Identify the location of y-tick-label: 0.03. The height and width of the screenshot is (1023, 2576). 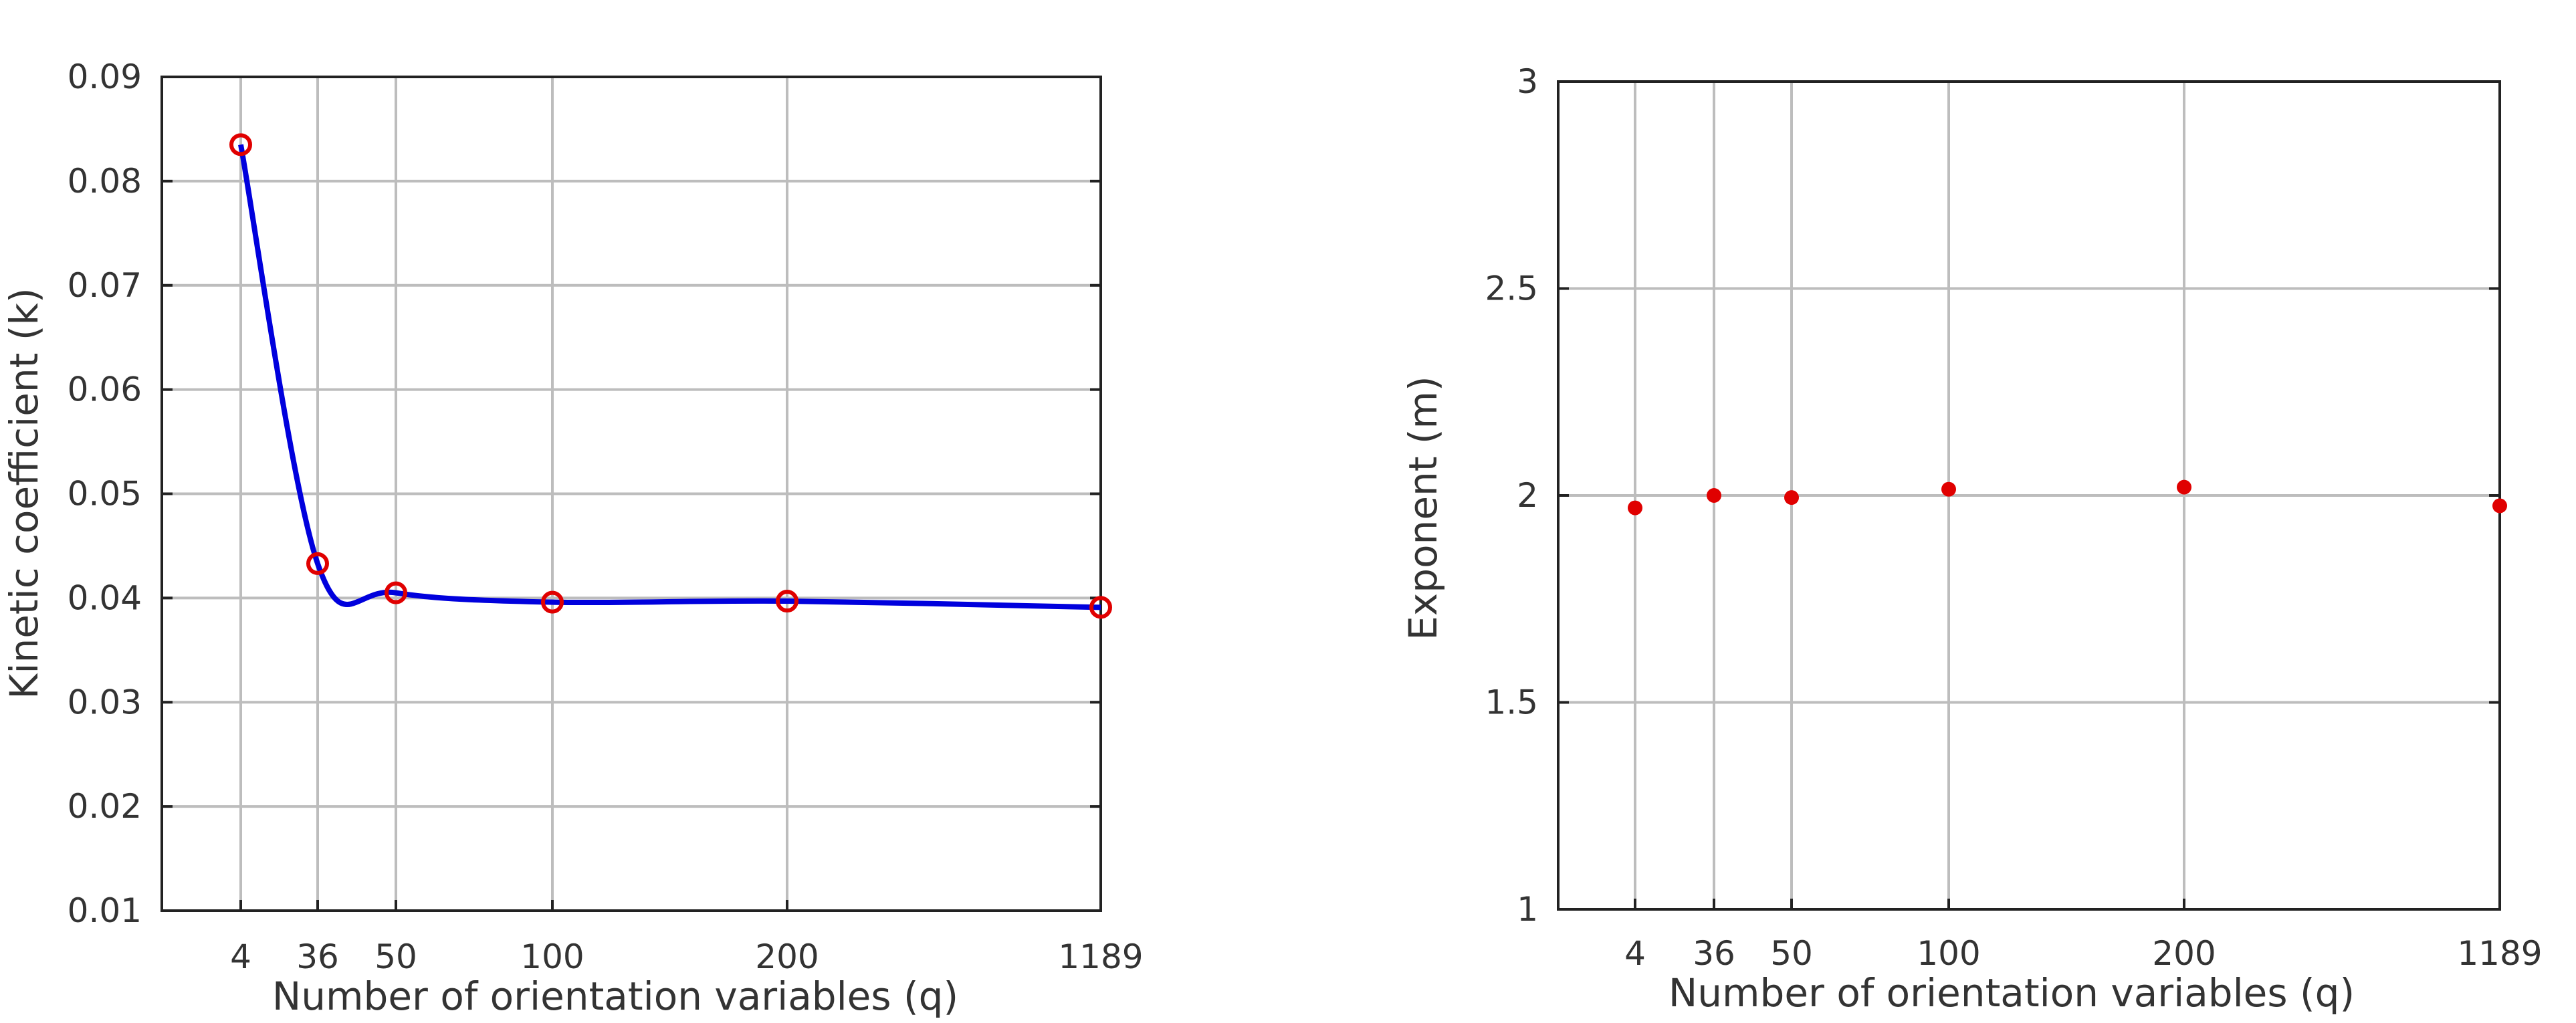
(105, 702).